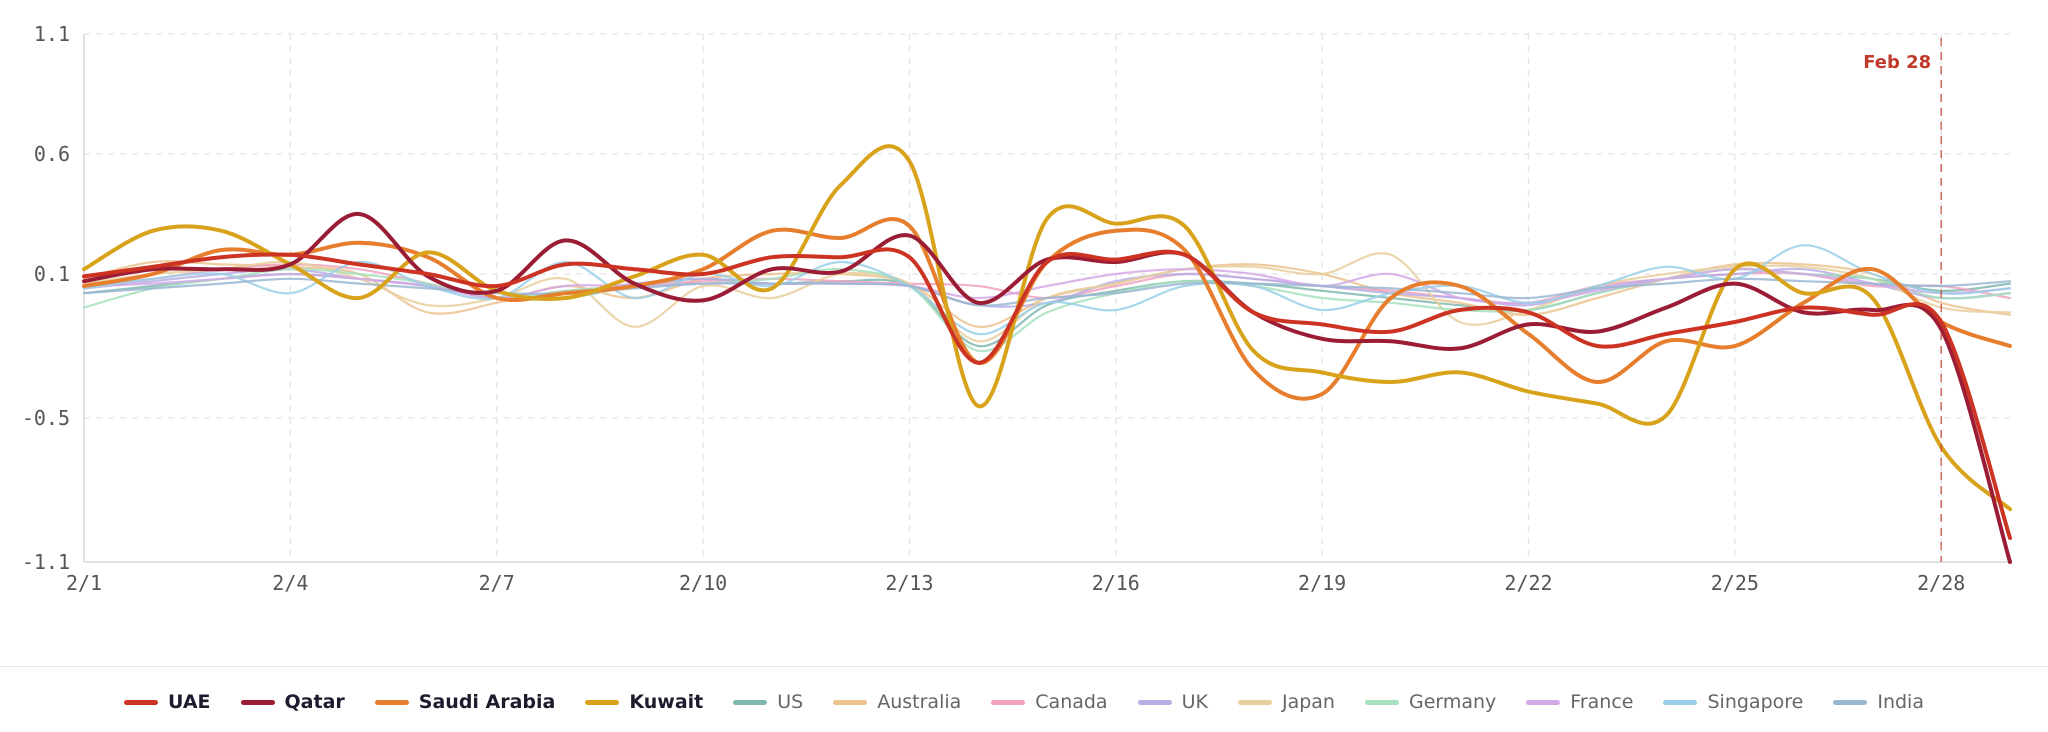 The width and height of the screenshot is (2048, 732). I want to click on y-tick-label: 0.6, so click(52, 154).